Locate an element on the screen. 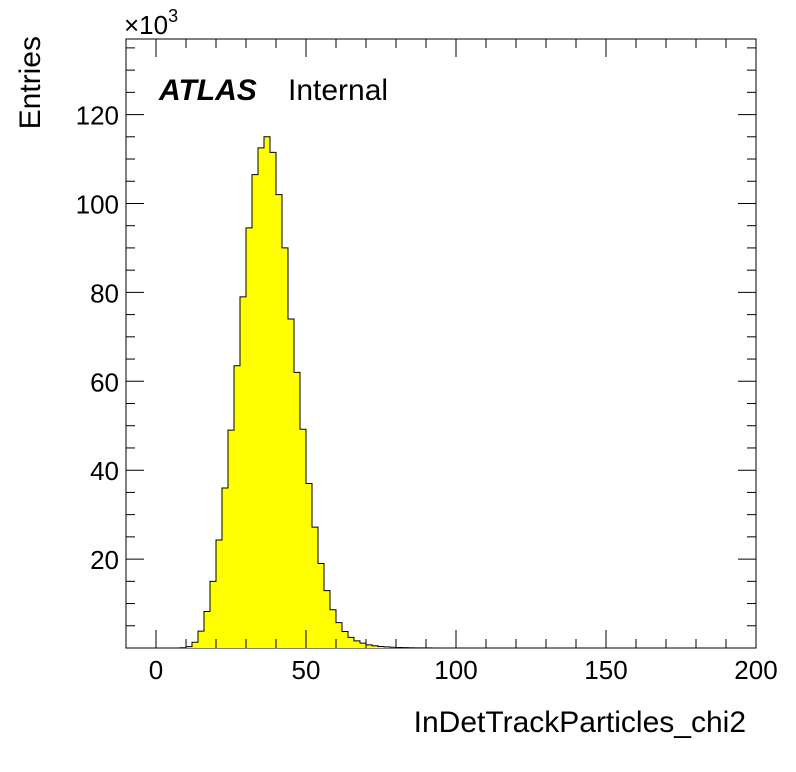 Image resolution: width=796 pixels, height=772 pixels. atlas-sublabel: Internal is located at coordinates (338, 90).